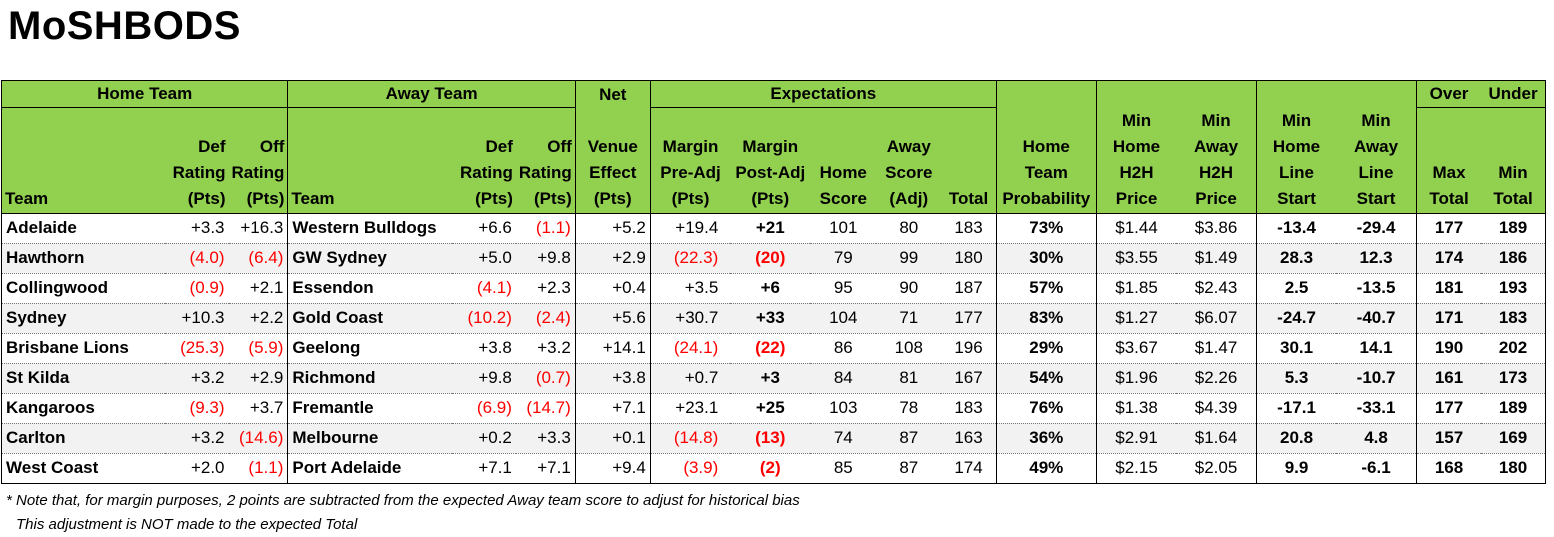  What do you see at coordinates (969, 408) in the screenshot?
I see `expected-total: 183` at bounding box center [969, 408].